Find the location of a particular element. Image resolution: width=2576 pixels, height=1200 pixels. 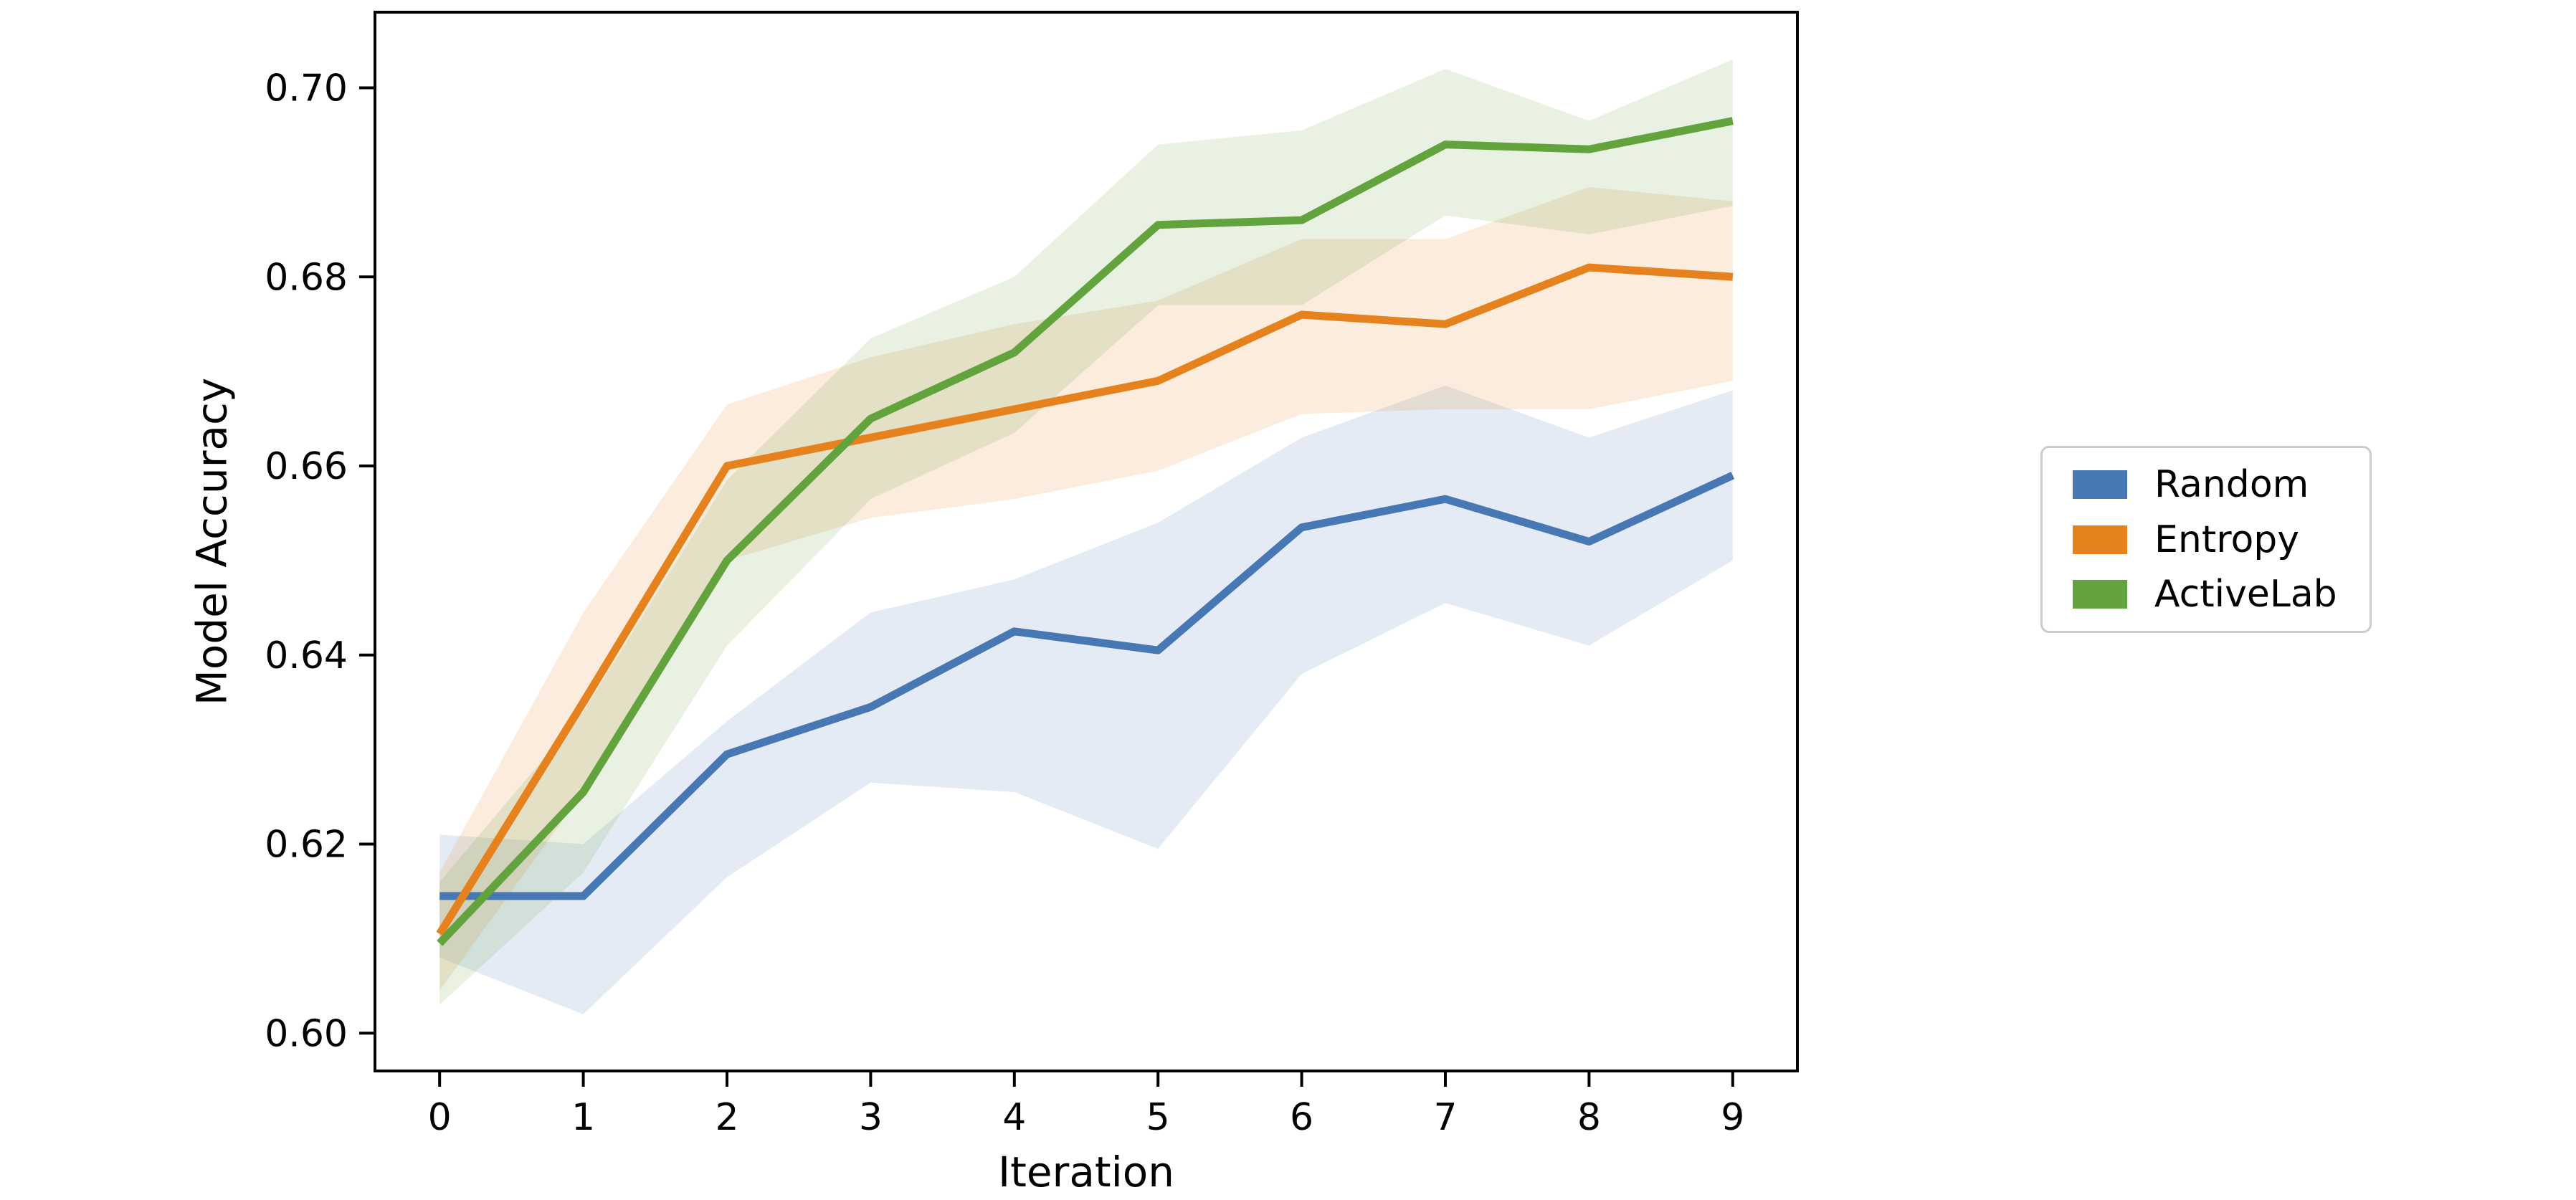

legend-swatch-entropy is located at coordinates (2100, 539).